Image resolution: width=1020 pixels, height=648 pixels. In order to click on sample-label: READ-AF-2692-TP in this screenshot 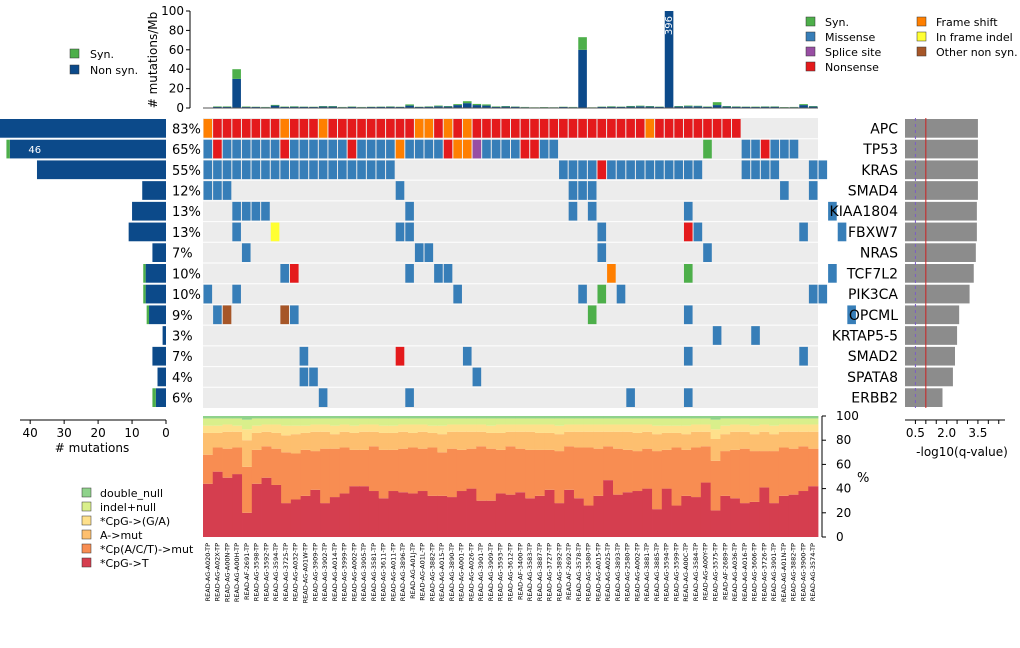, I will do `click(569, 571)`.